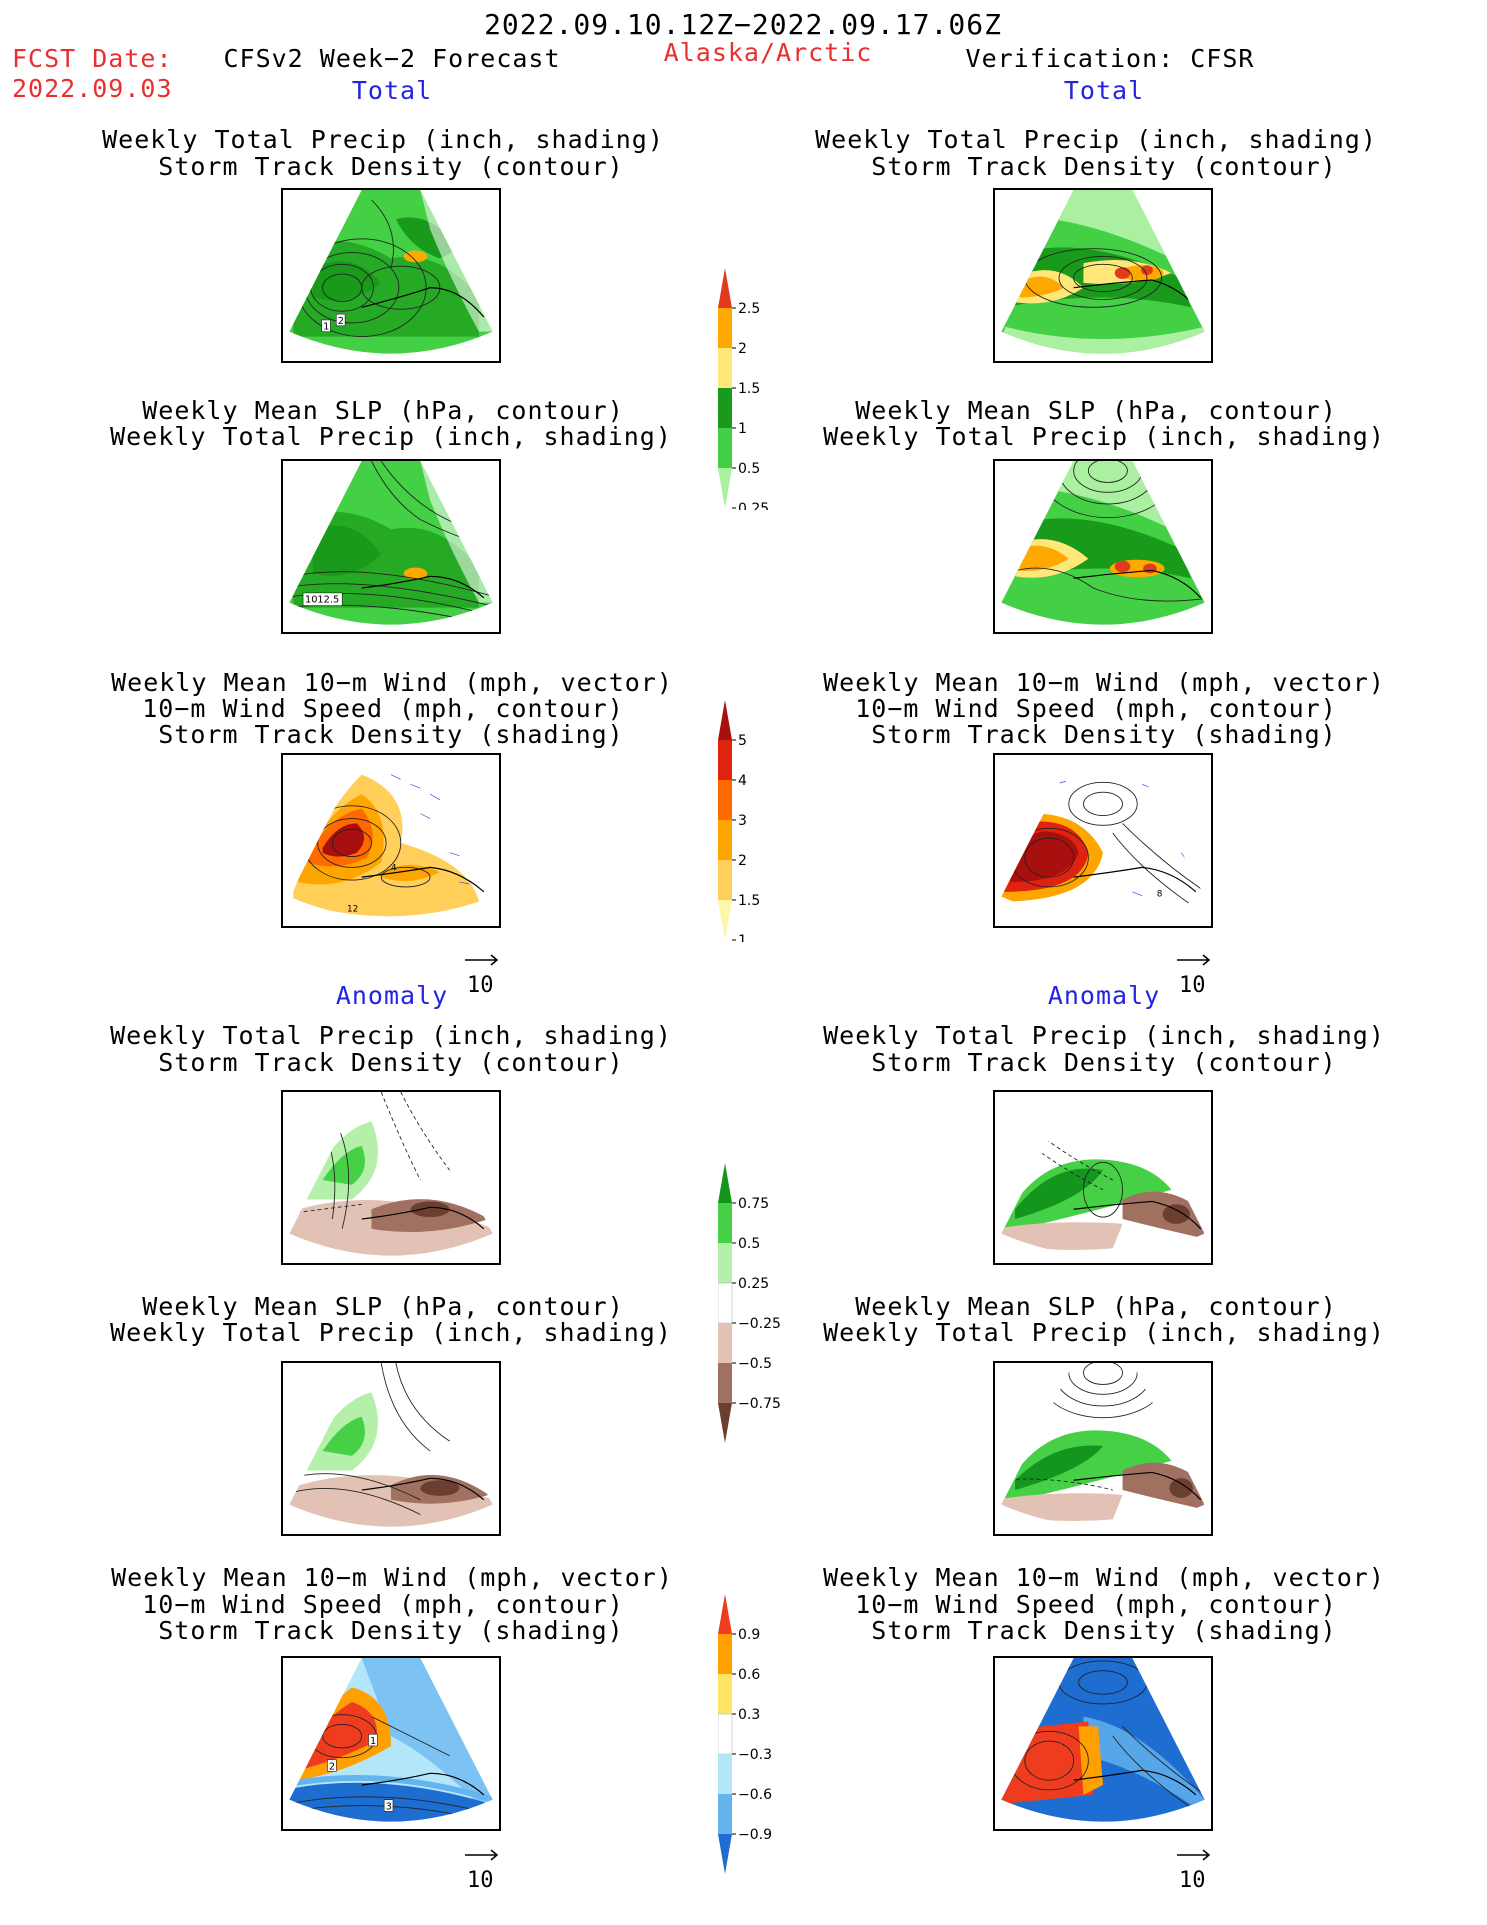 This screenshot has height=1925, width=1487. Describe the element at coordinates (742, 781) in the screenshot. I see `colorbar-label: 4` at that location.